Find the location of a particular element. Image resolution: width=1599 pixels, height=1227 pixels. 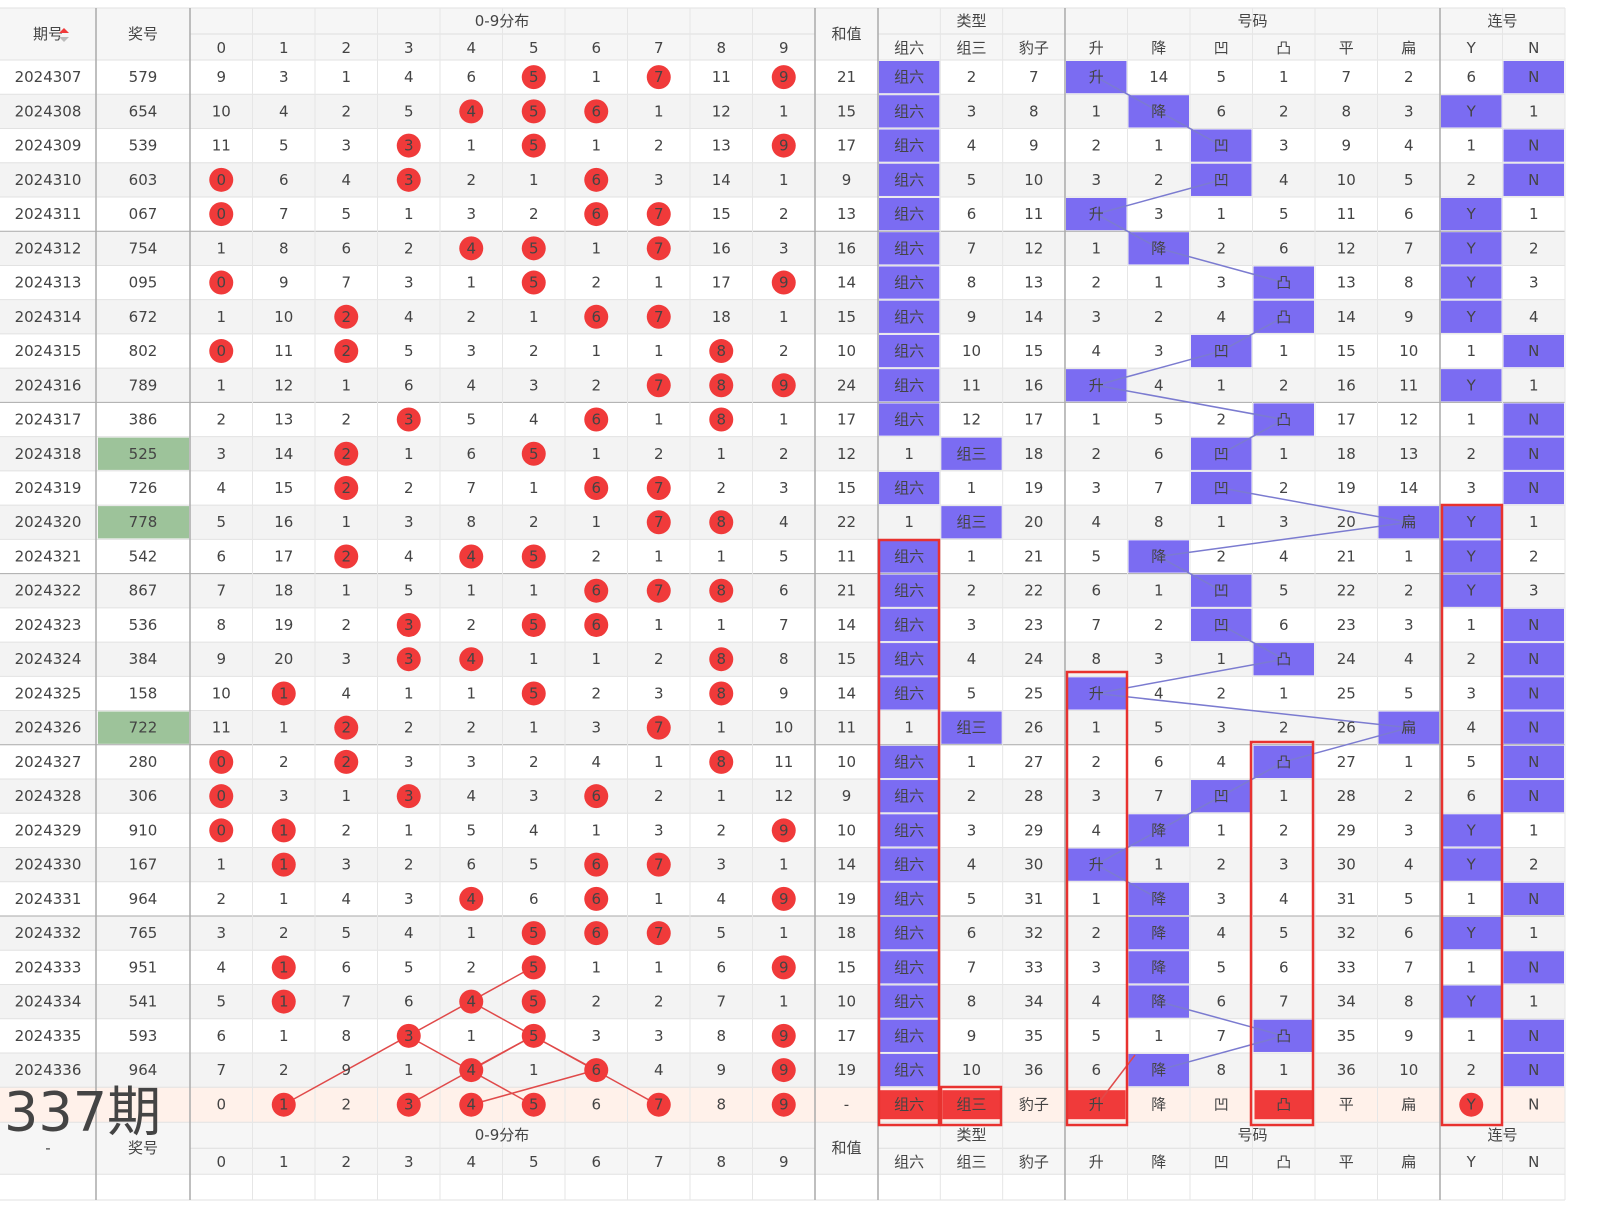

cell: 凹 is located at coordinates (1221, 146).